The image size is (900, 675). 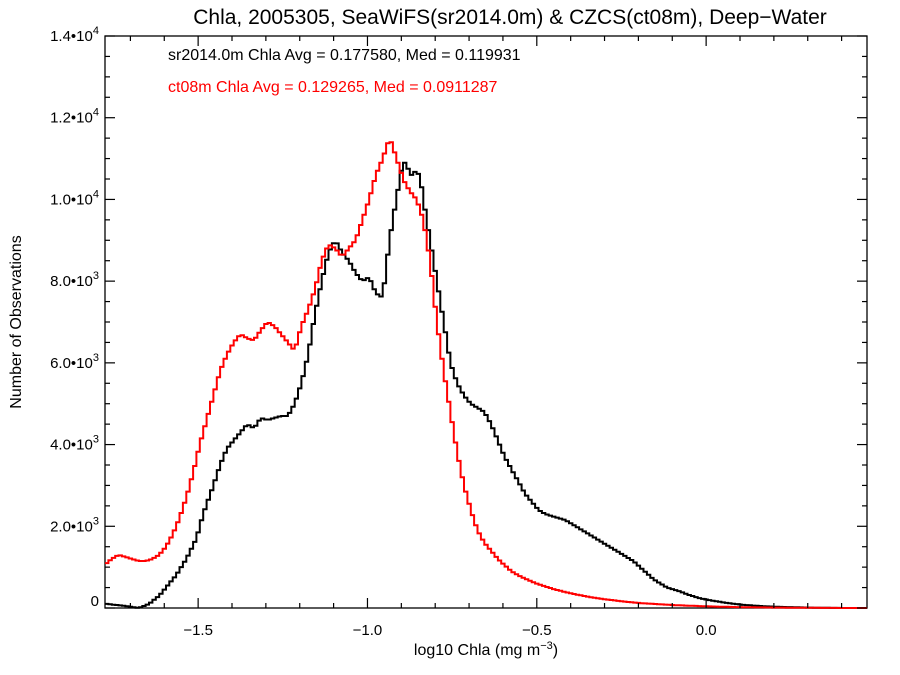 What do you see at coordinates (537, 630) in the screenshot?
I see `x-tick-label: −0.5` at bounding box center [537, 630].